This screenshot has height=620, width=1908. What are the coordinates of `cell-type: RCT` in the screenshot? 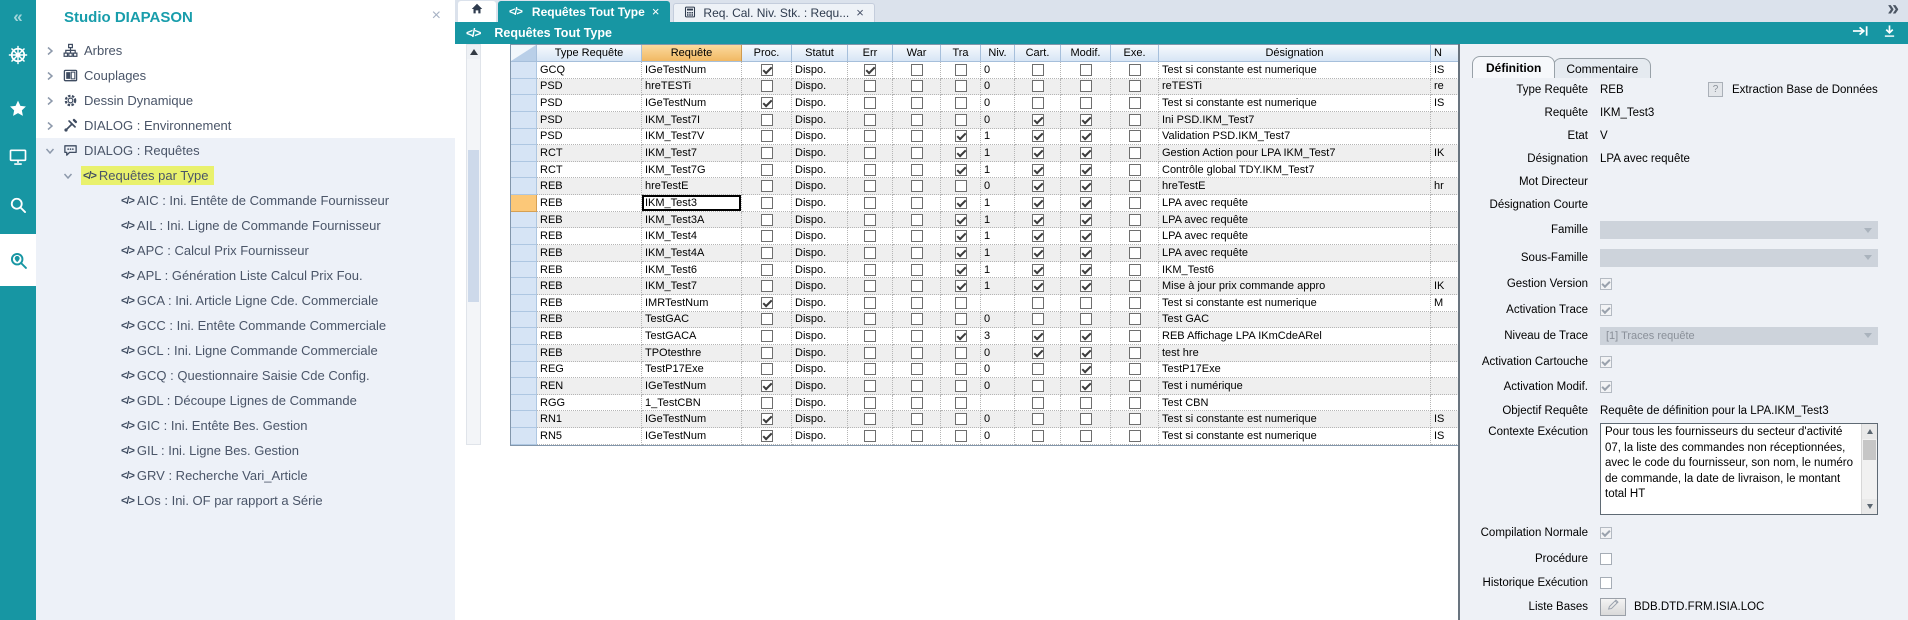 It's located at (589, 153).